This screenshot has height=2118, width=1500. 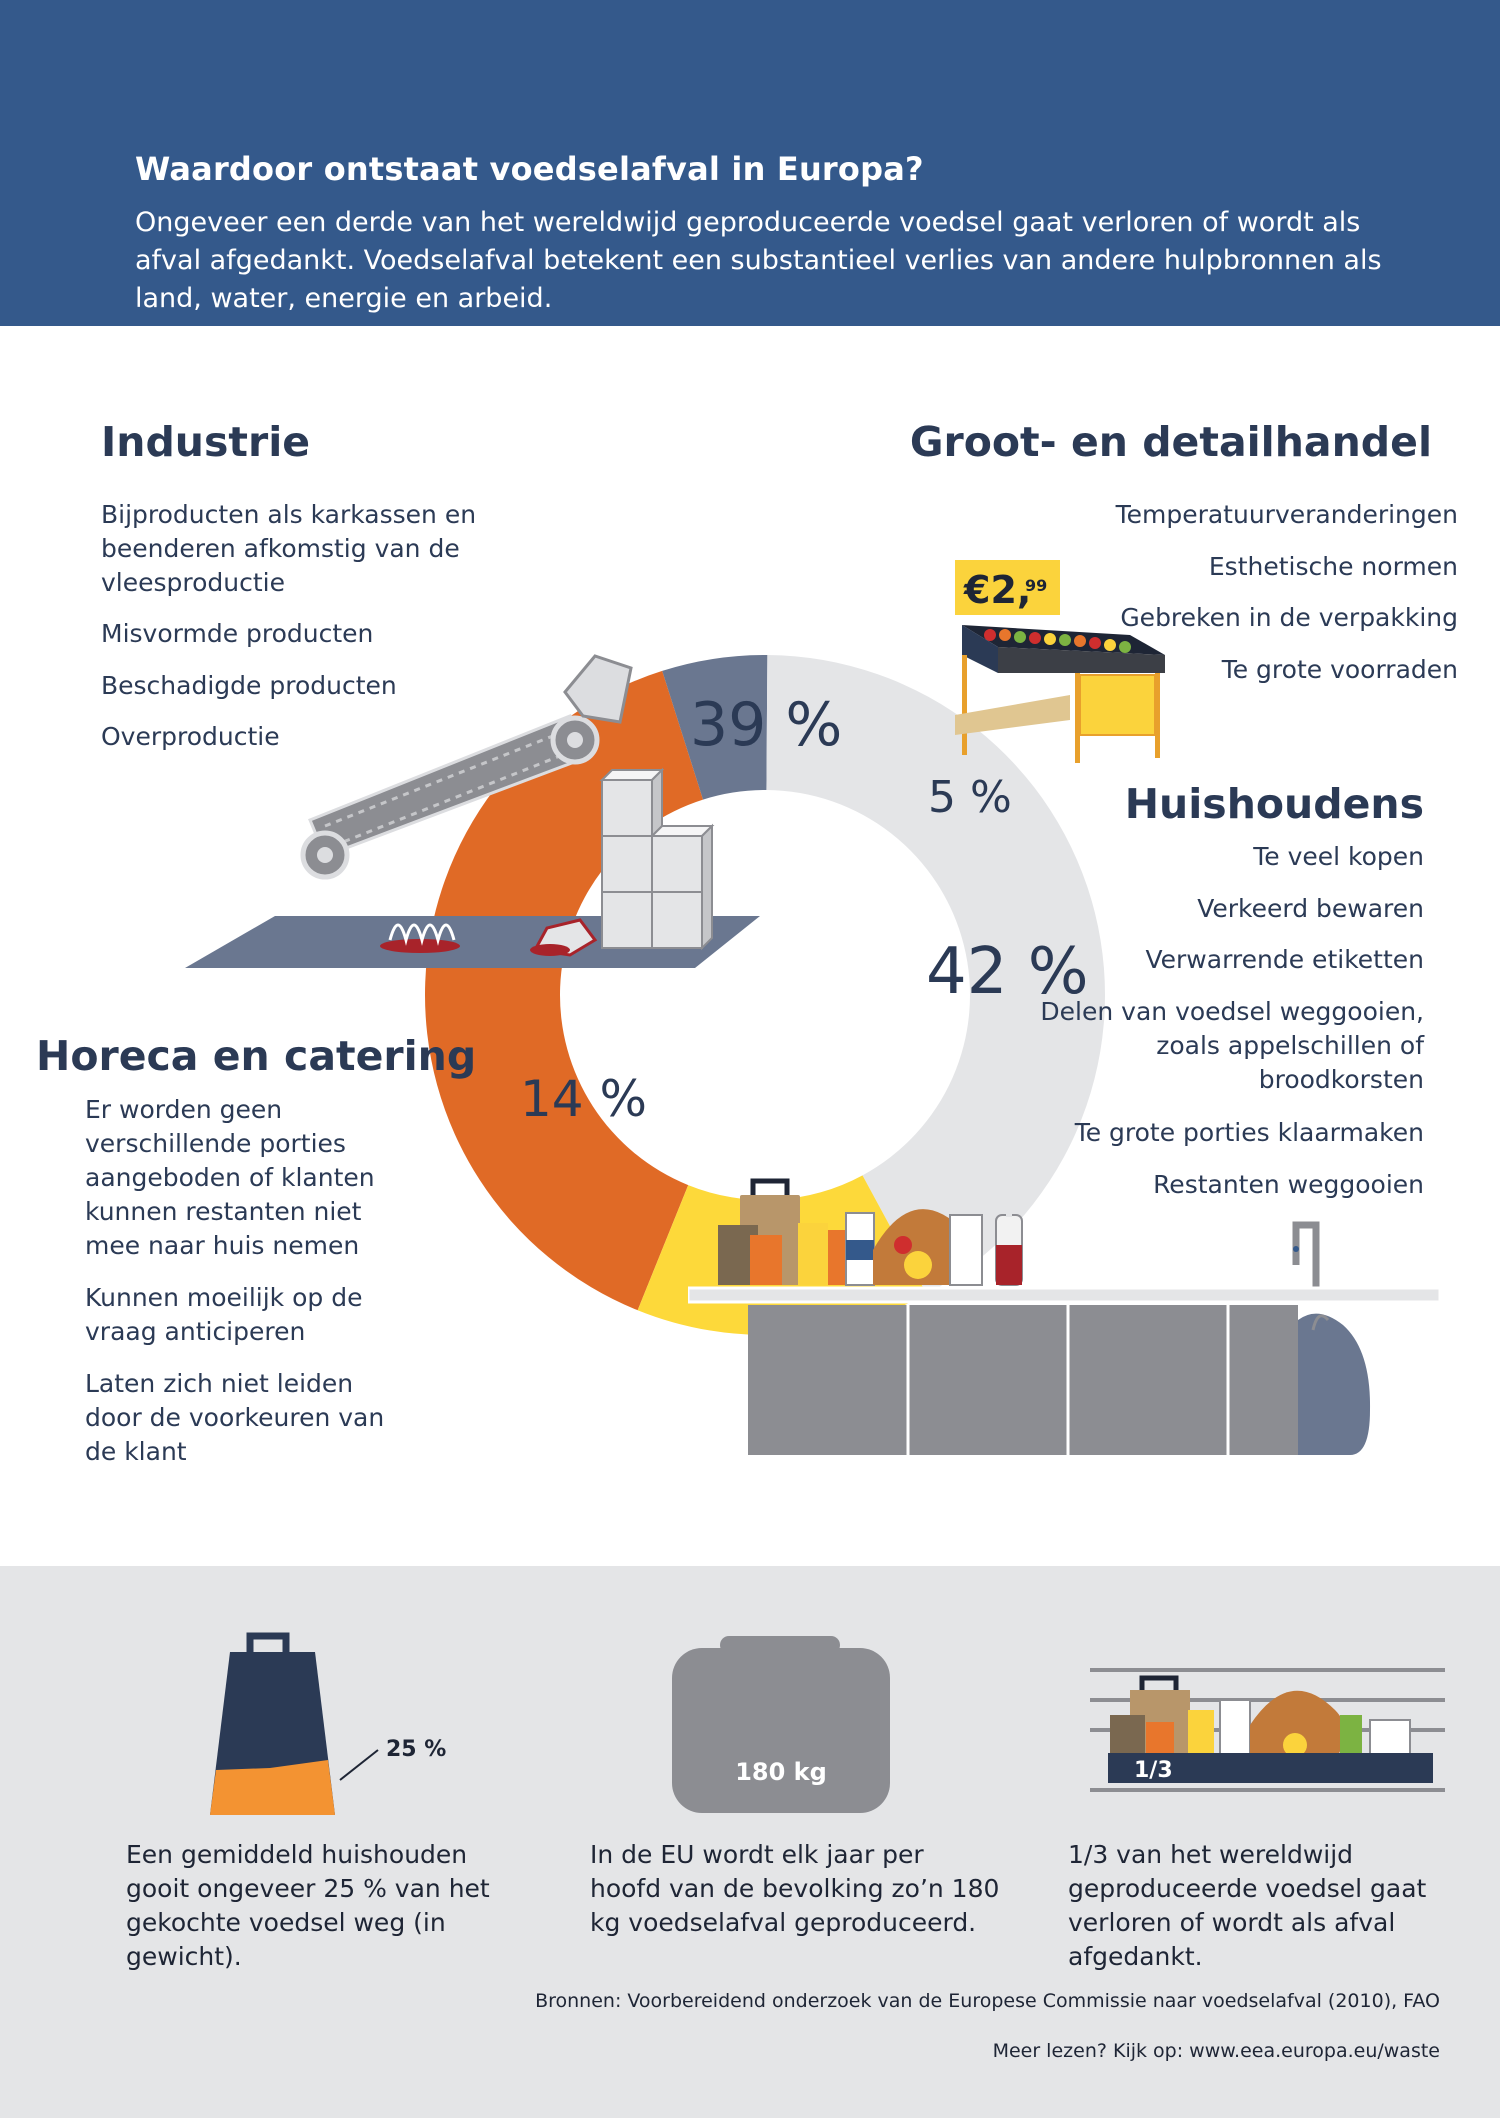 What do you see at coordinates (1306, 1255) in the screenshot?
I see `faucet` at bounding box center [1306, 1255].